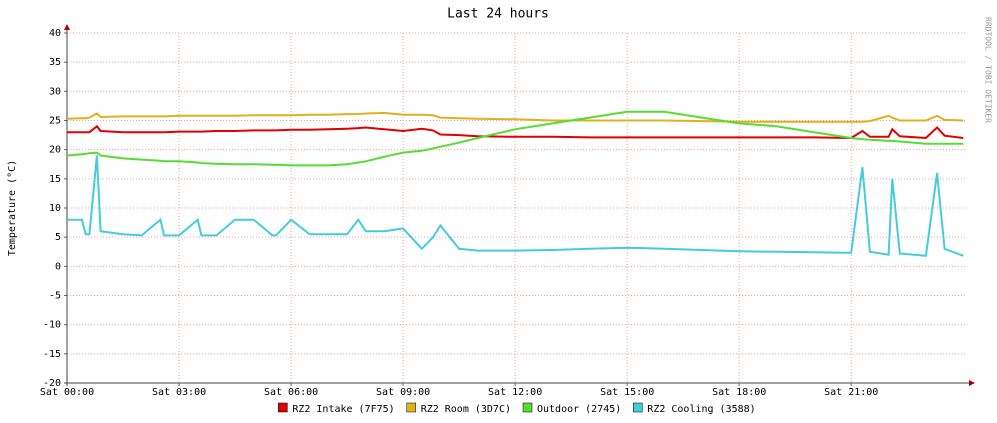 The height and width of the screenshot is (423, 997). What do you see at coordinates (55, 296) in the screenshot?
I see `y-tick-label: -5` at bounding box center [55, 296].